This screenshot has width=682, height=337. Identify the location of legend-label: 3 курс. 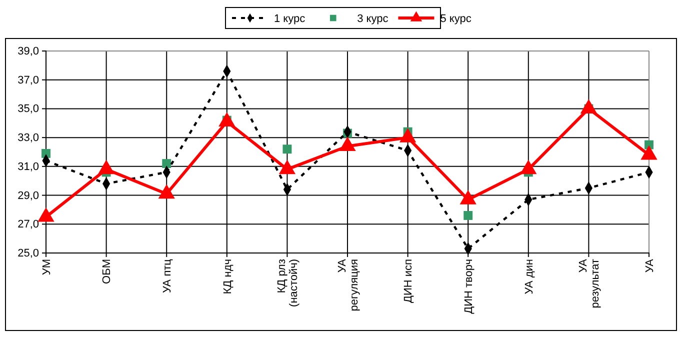
(373, 19).